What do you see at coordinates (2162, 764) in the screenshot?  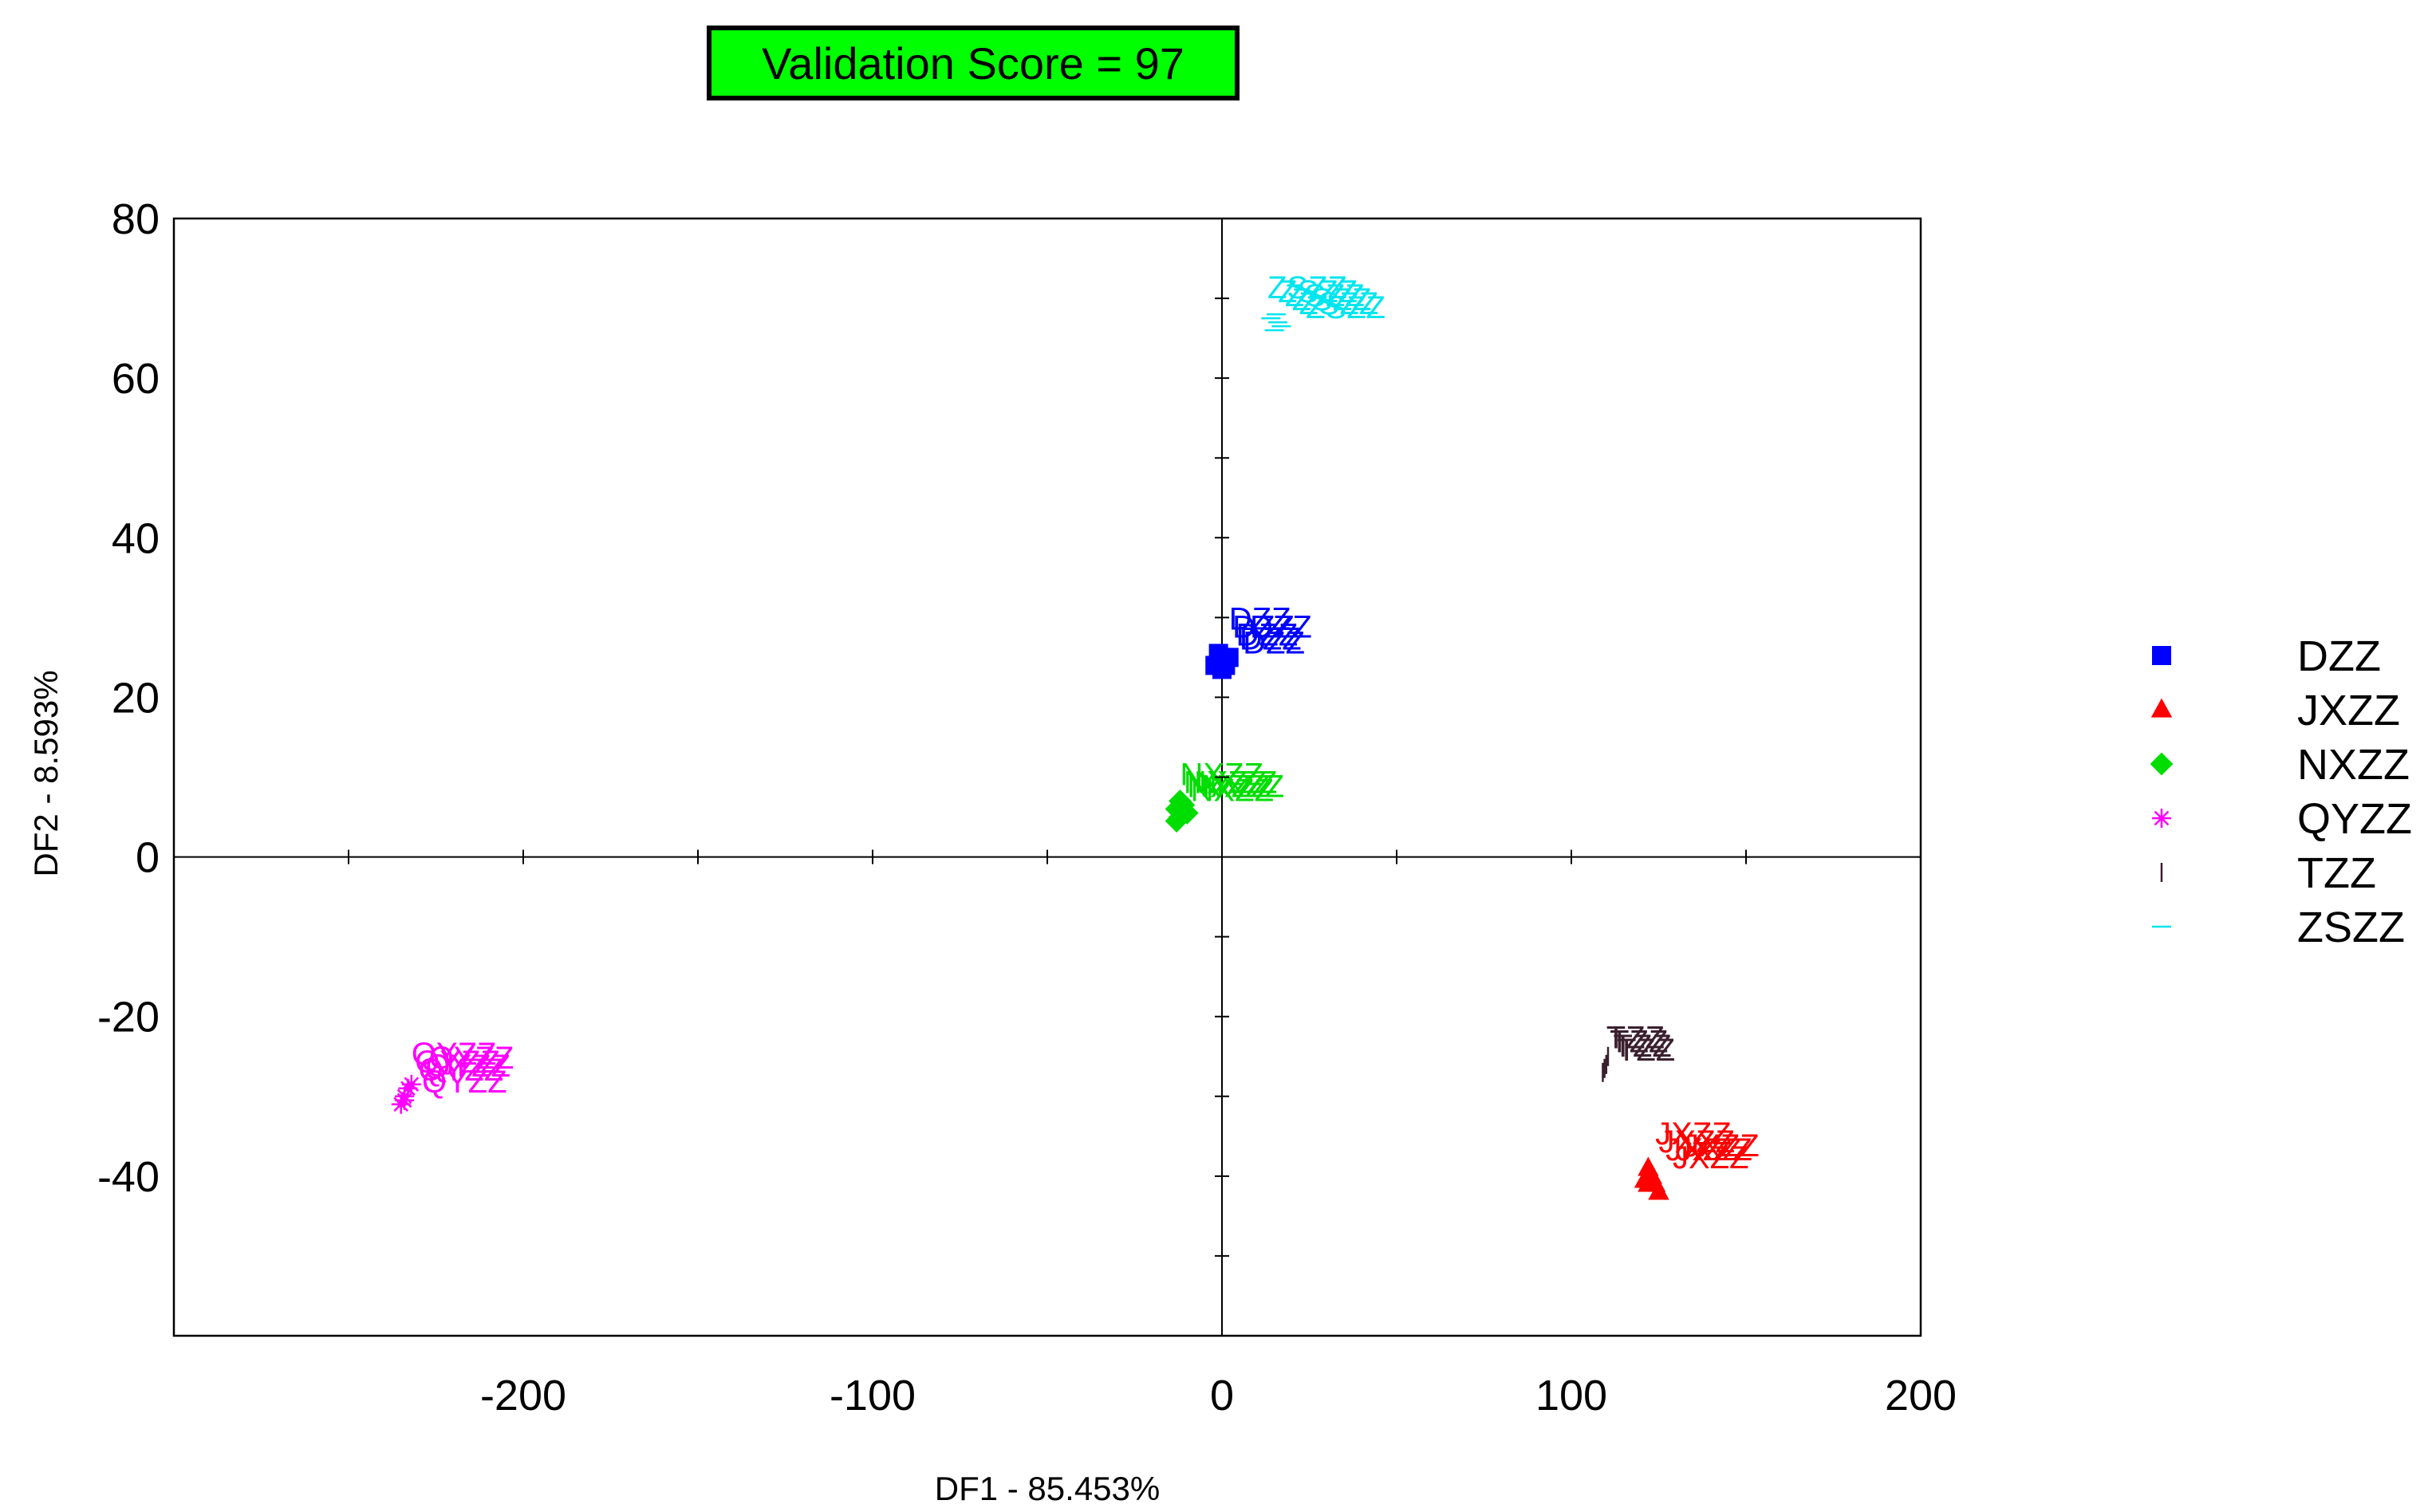 I see `legend-marker-nxzz` at bounding box center [2162, 764].